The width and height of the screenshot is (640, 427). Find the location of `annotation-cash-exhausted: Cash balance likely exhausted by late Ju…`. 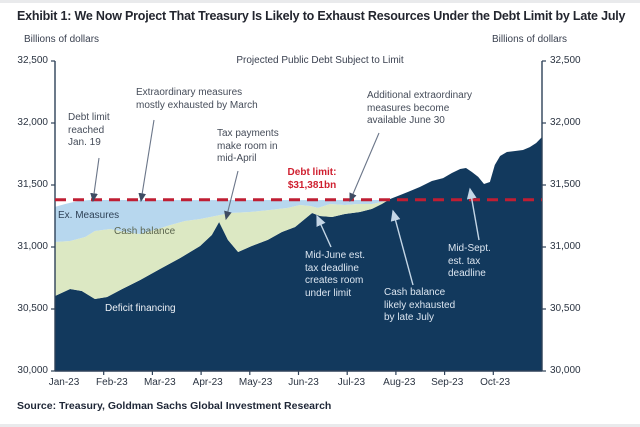

annotation-cash-exhausted: Cash balance likely exhausted by late Ju… is located at coordinates (420, 305).